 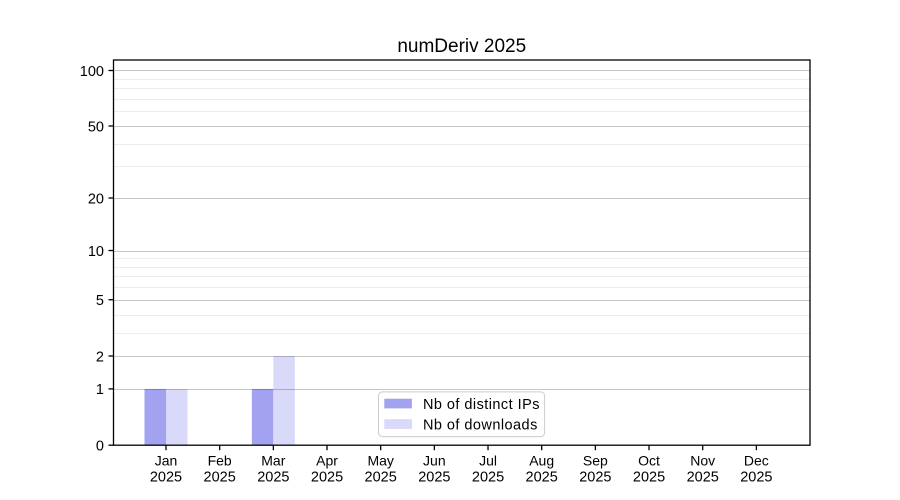 I want to click on svg-text: 100, so click(x=92, y=72).